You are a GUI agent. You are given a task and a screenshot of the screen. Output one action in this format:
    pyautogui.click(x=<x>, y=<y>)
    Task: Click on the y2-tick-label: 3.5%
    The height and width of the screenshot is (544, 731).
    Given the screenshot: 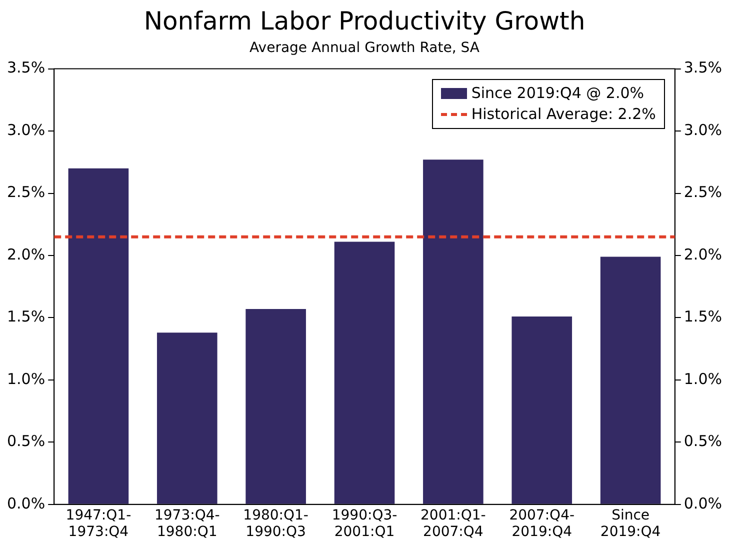 What is the action you would take?
    pyautogui.click(x=703, y=67)
    